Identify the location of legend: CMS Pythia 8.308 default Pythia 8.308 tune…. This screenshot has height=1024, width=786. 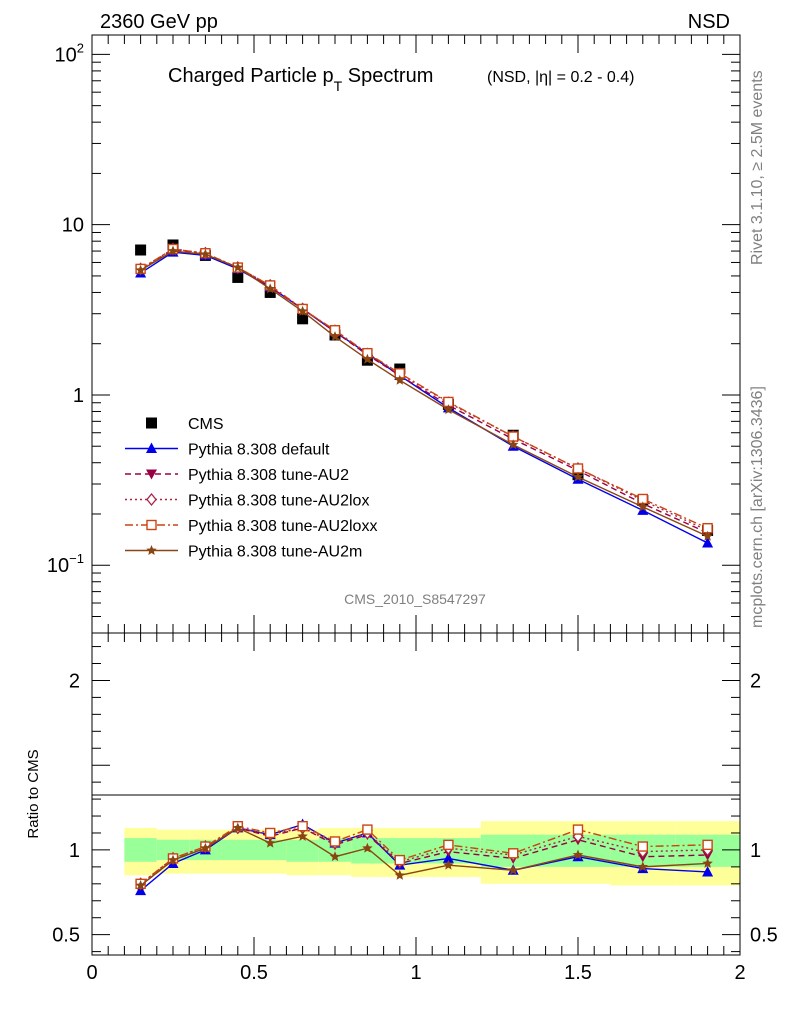
(251, 488).